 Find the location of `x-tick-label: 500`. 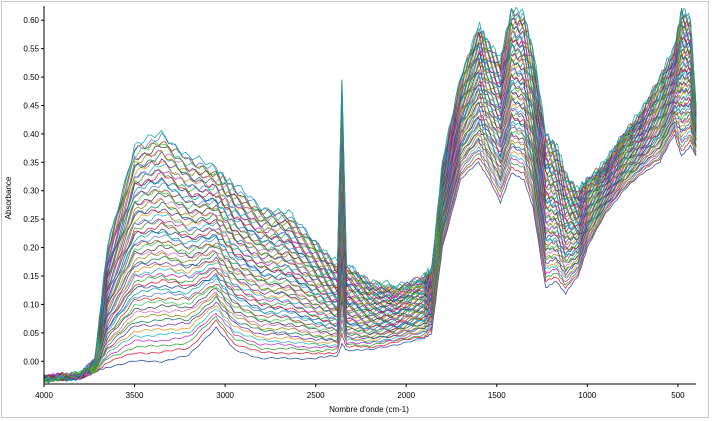

x-tick-label: 500 is located at coordinates (678, 395).